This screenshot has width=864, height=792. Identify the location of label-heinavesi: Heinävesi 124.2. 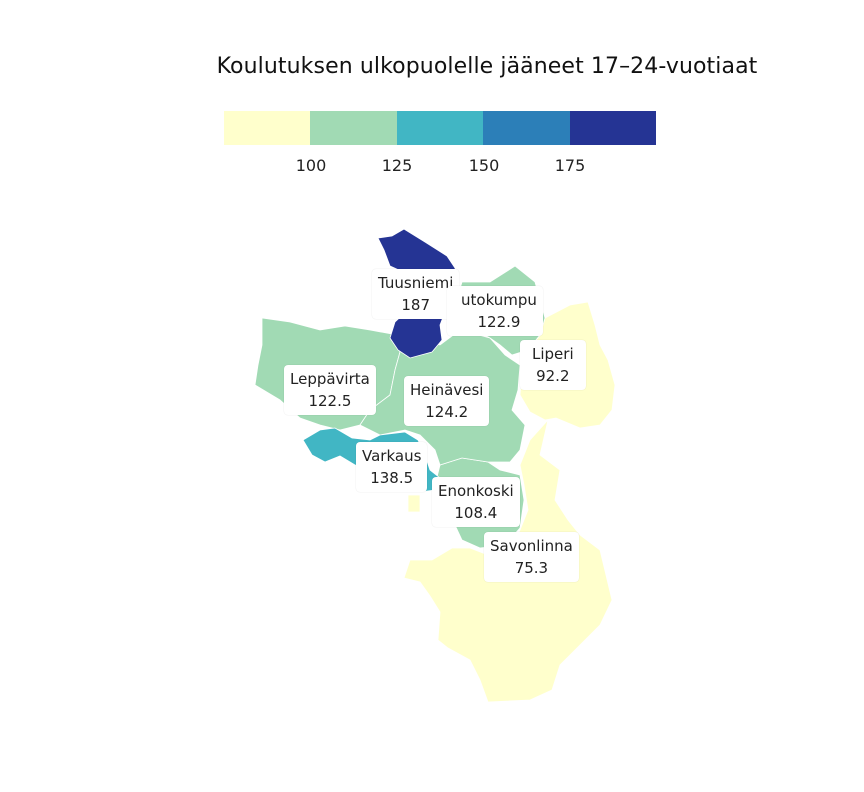
(447, 401).